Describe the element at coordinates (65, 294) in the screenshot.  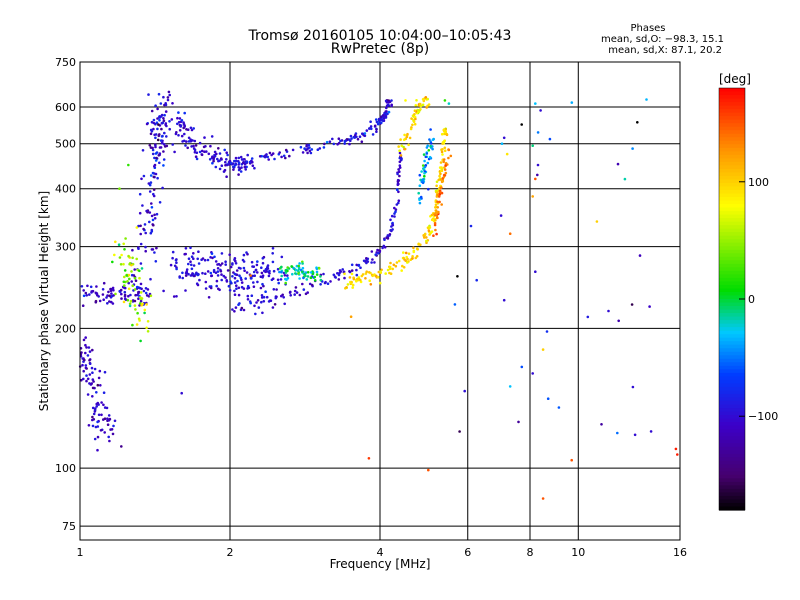
I see `y-axis-ticks: 75 100 200 300 400 500 600 750` at that location.